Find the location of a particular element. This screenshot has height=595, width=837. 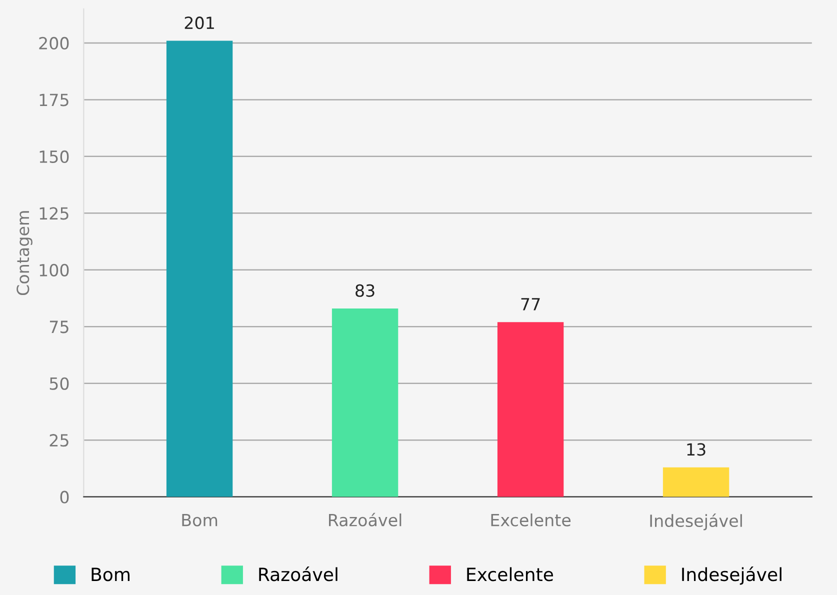

data-label: 201 is located at coordinates (199, 23).